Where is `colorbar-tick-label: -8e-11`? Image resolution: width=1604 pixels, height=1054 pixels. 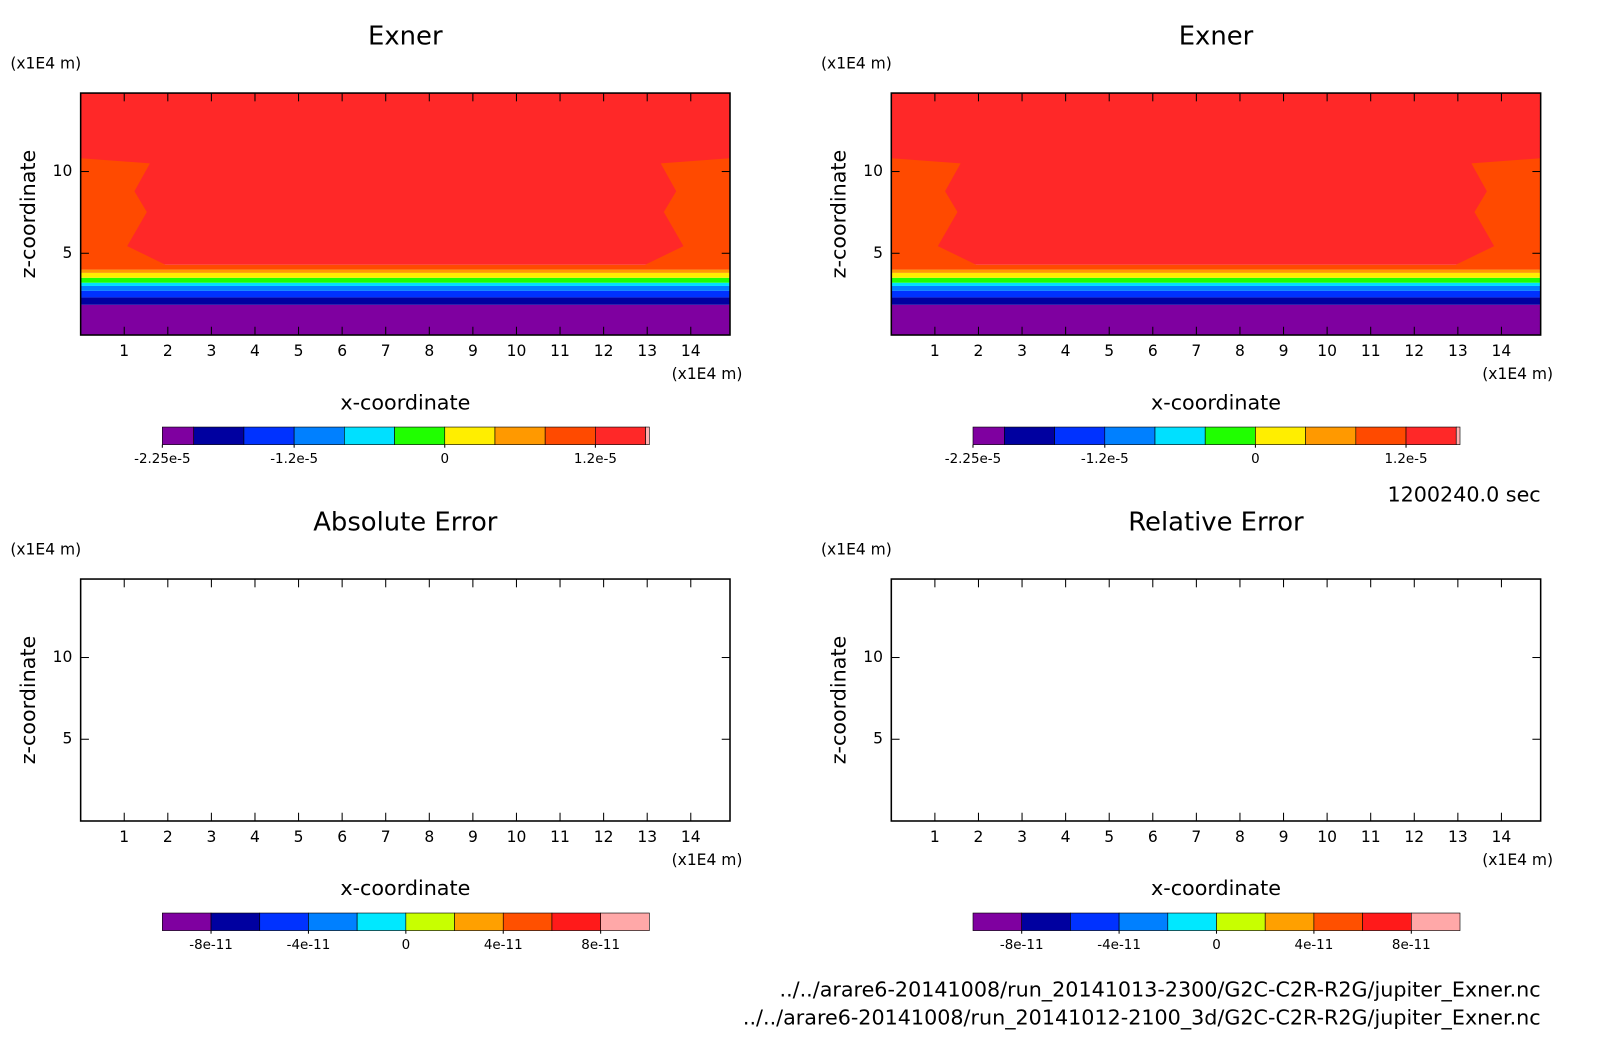
colorbar-tick-label: -8e-11 is located at coordinates (211, 945).